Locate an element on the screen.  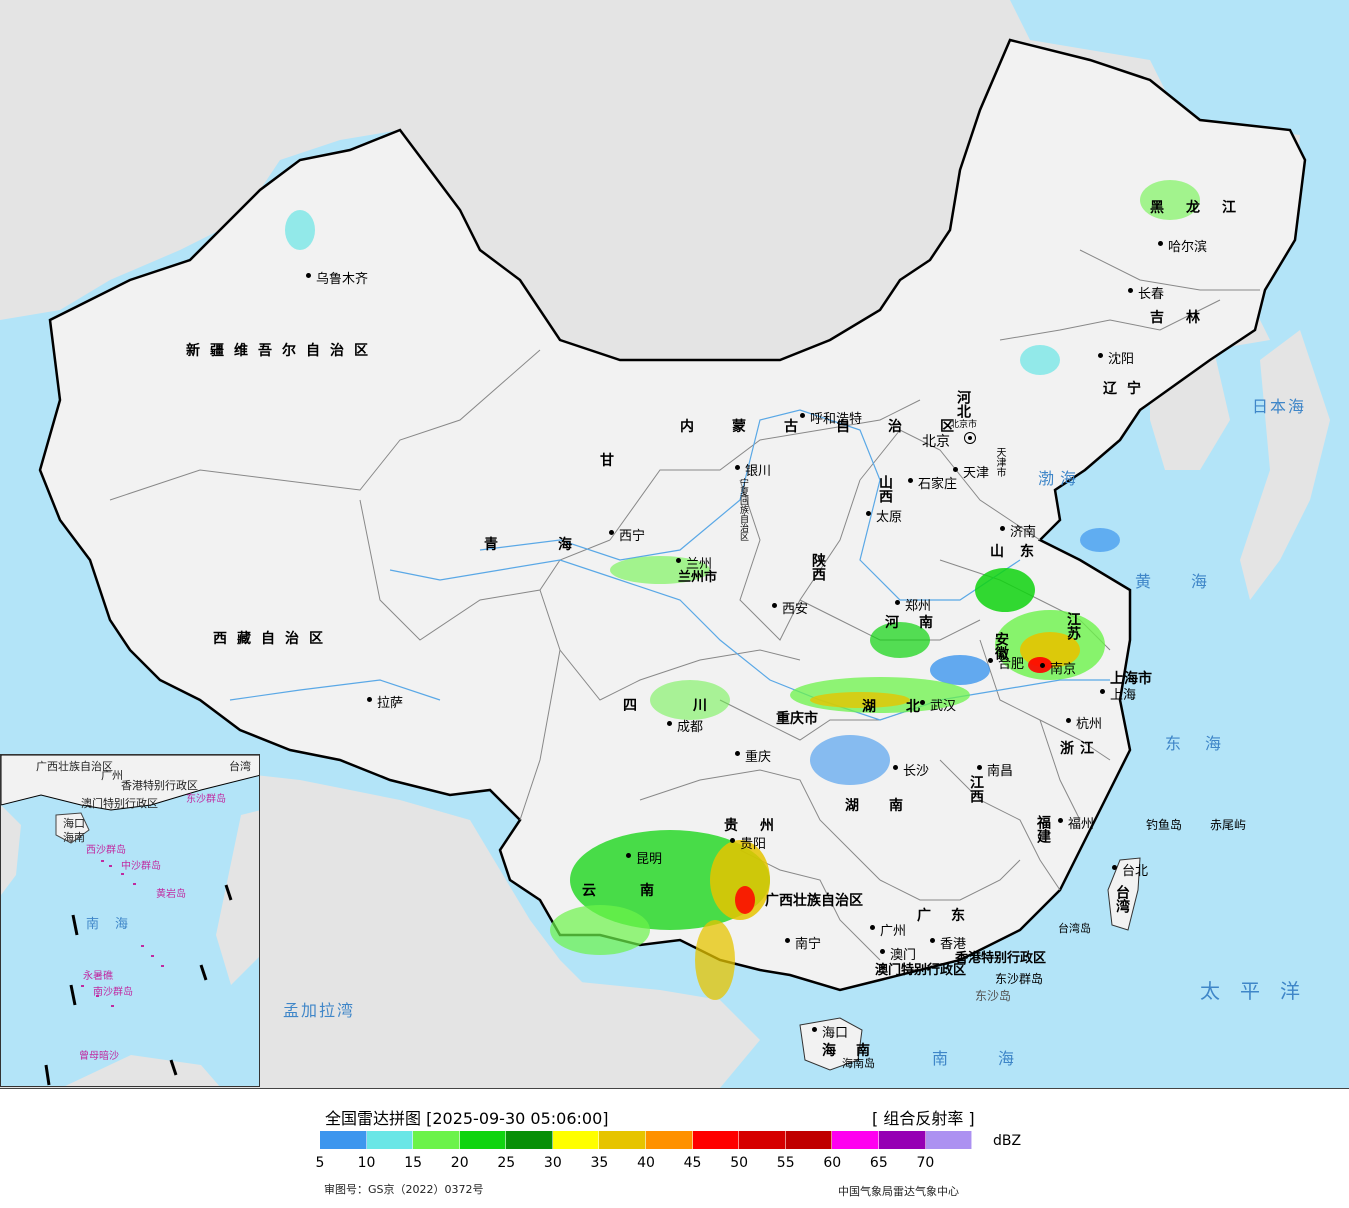
capital-star-icon is located at coordinates (970, 438).